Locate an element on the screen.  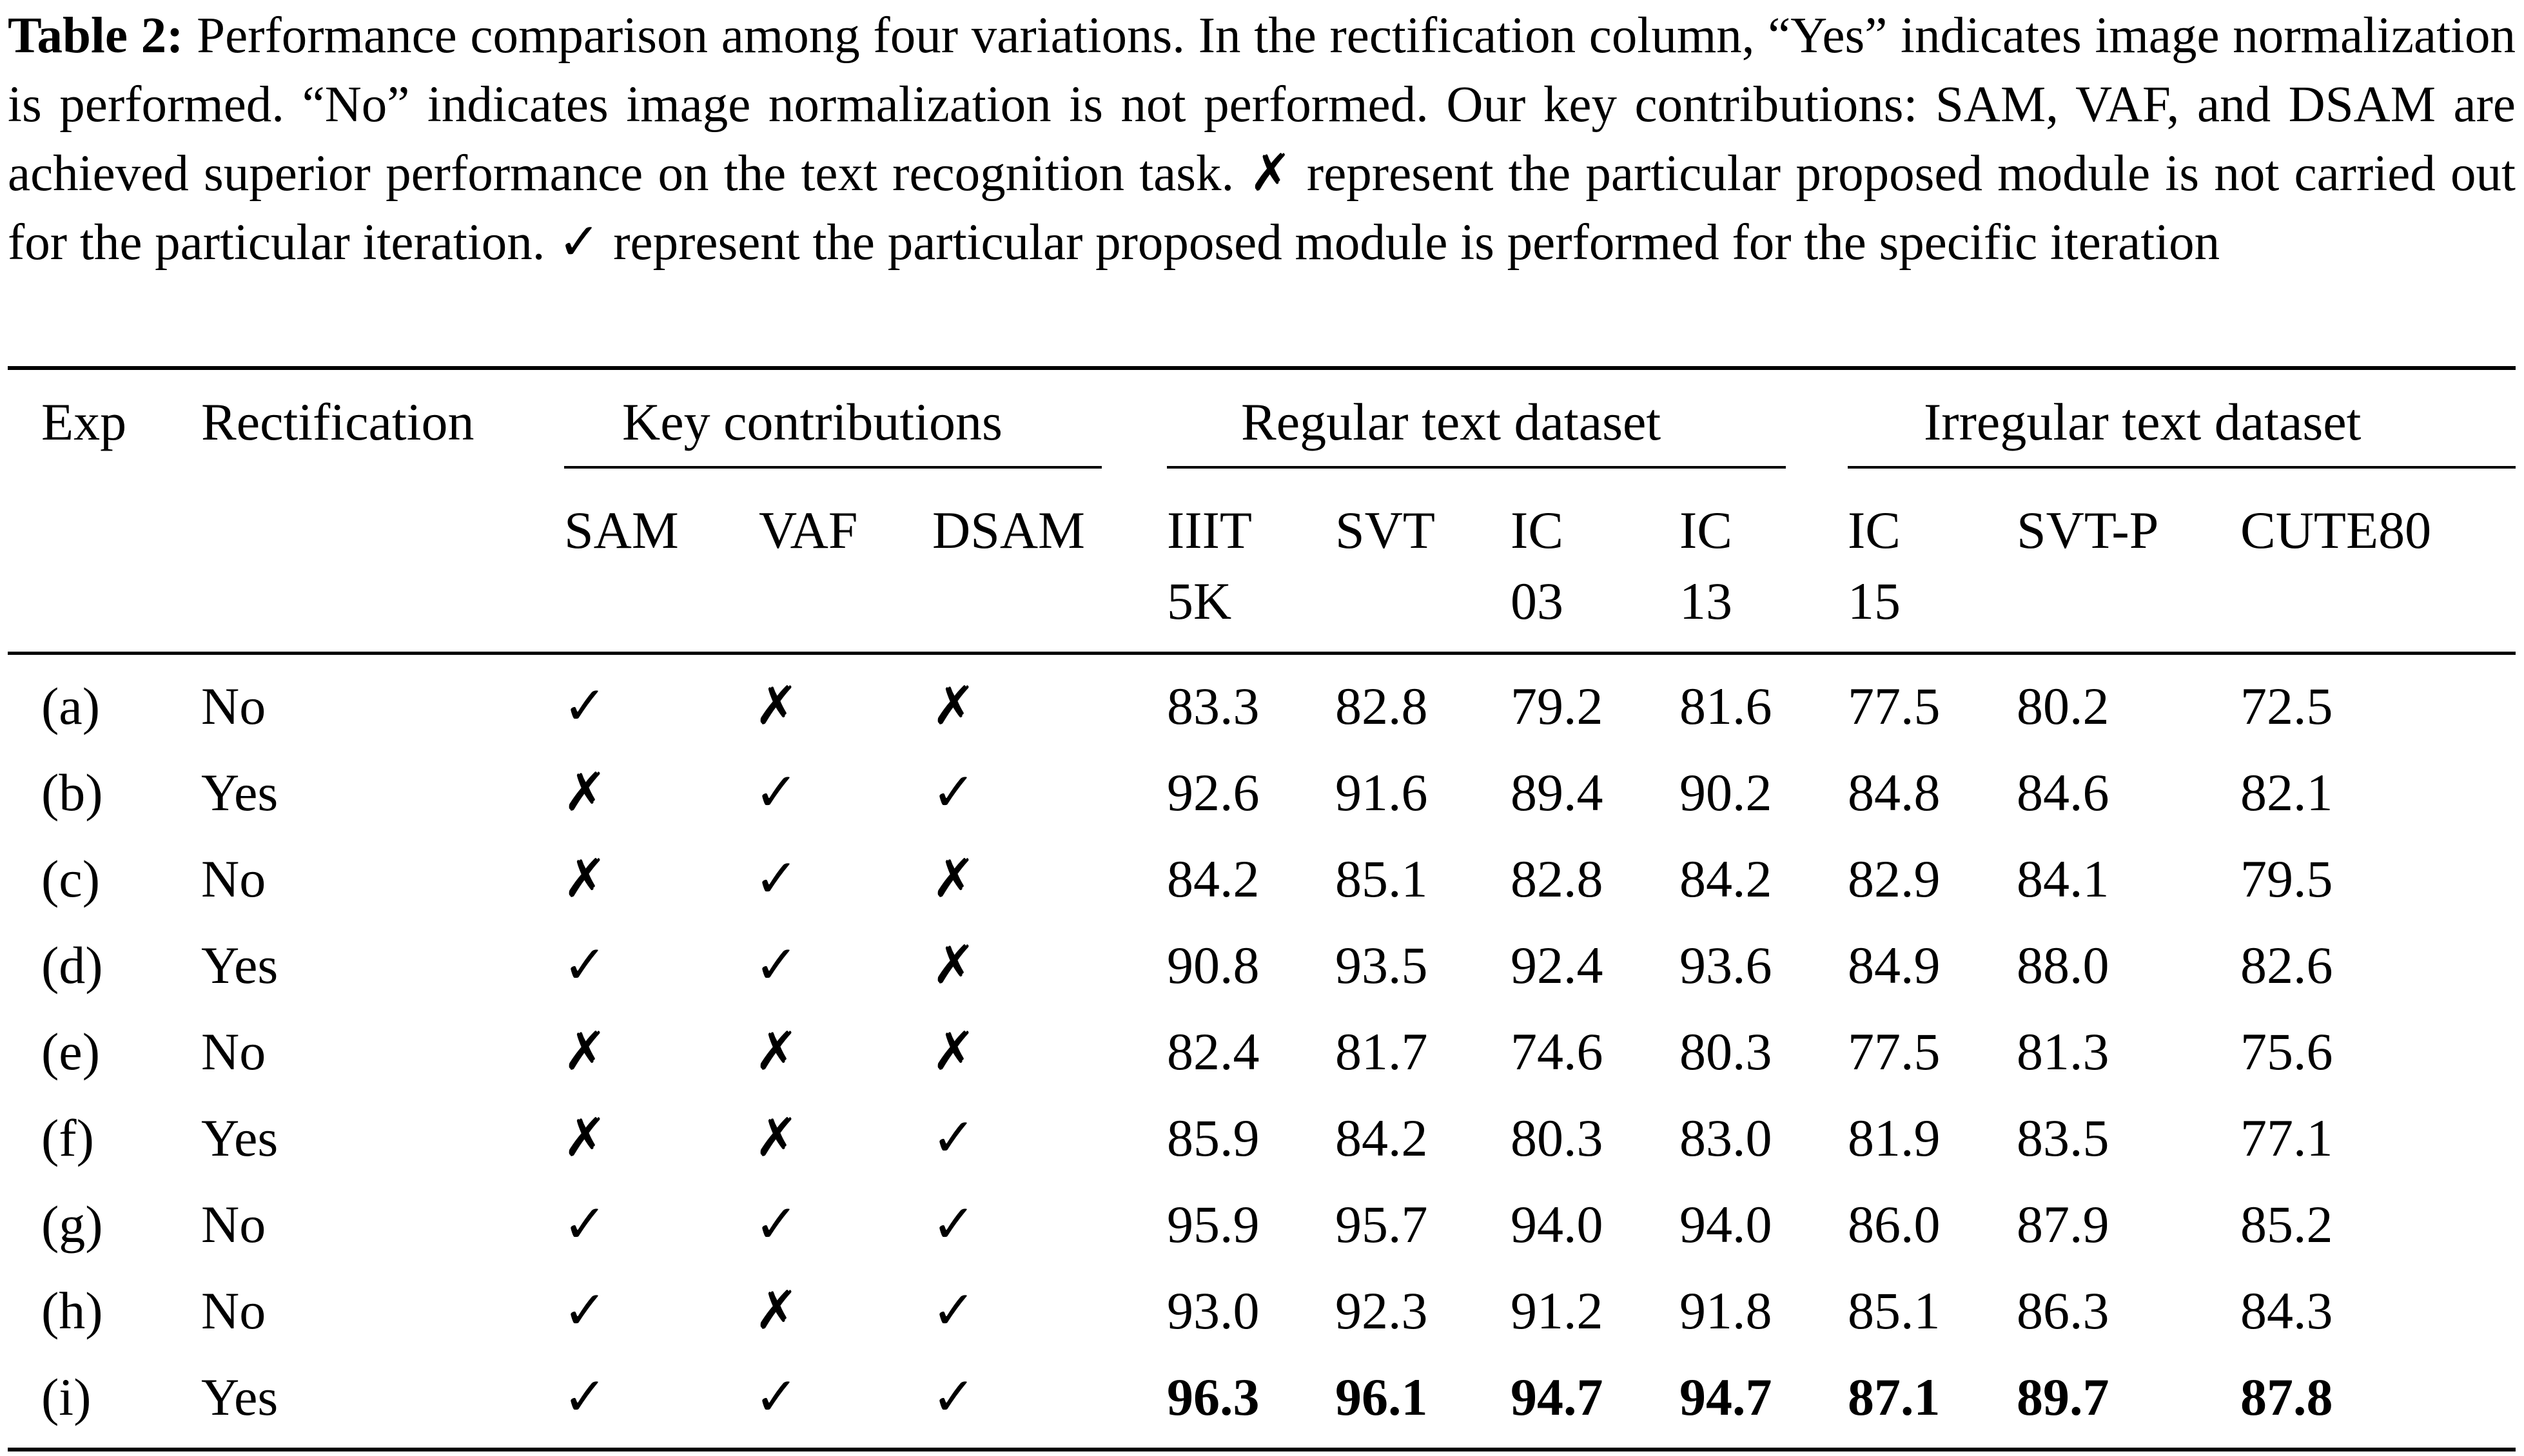
cell-ic15: 84.9 is located at coordinates (1895, 965).